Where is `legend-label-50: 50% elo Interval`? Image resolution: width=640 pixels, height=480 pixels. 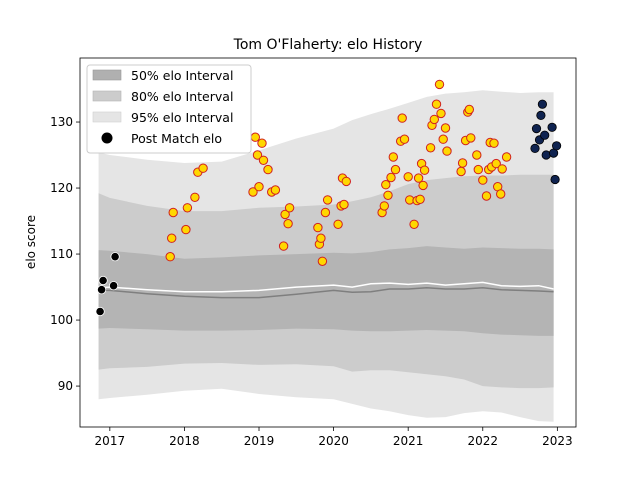 legend-label-50: 50% elo Interval is located at coordinates (182, 75).